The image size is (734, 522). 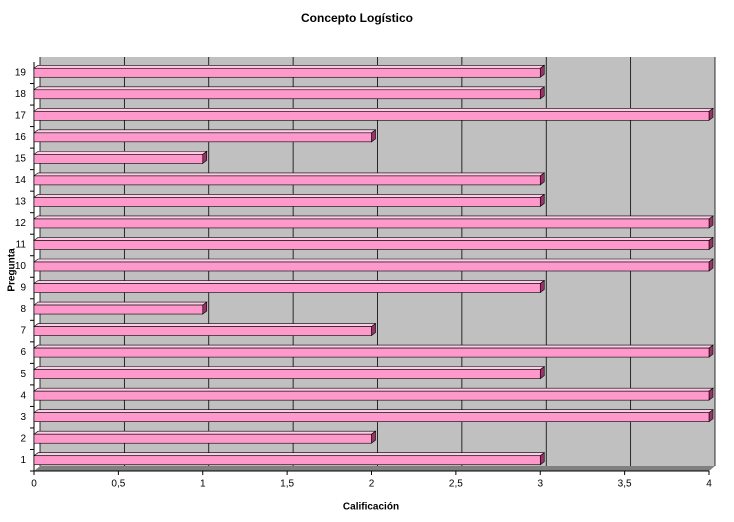 I want to click on y-tick-label: 16, so click(x=21, y=137).